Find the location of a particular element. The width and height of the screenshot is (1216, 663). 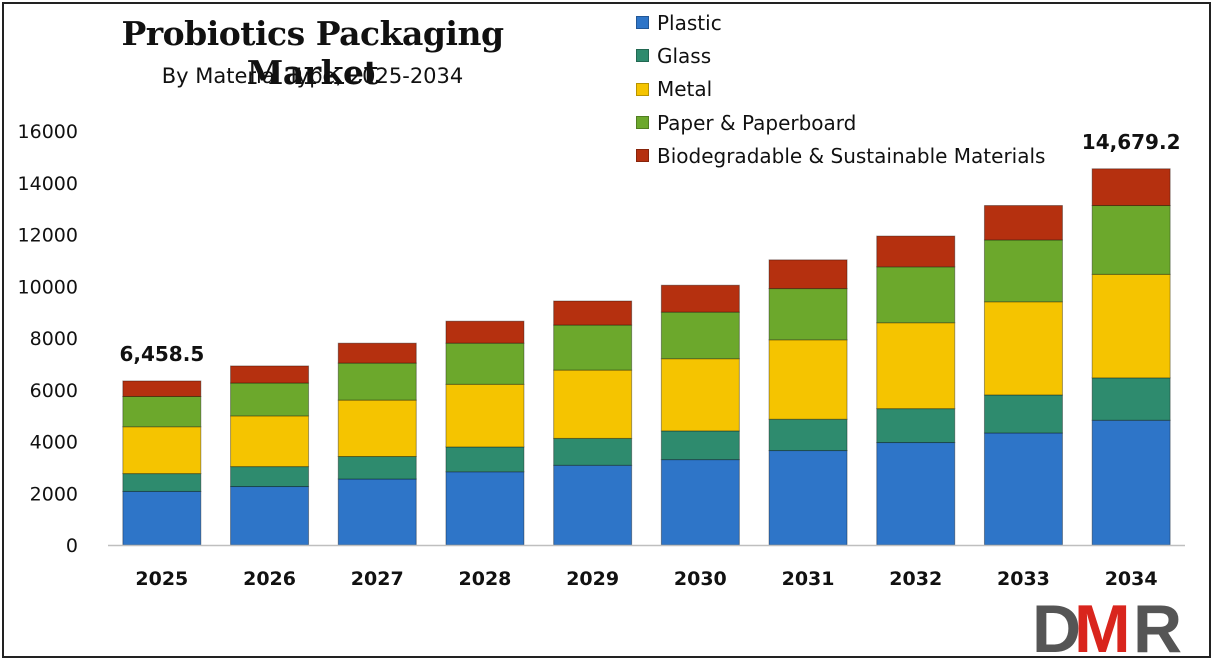

legend-swatch-plastic is located at coordinates (642, 23).